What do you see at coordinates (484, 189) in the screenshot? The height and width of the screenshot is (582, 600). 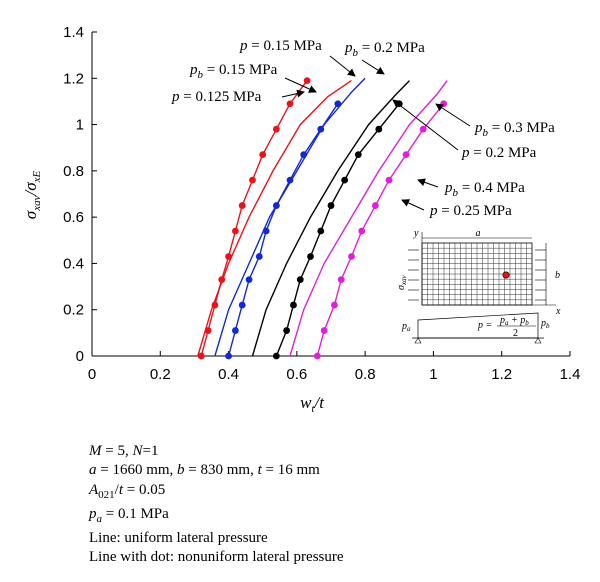 I see `anno-pb-04: pb = 0.4 MPa` at bounding box center [484, 189].